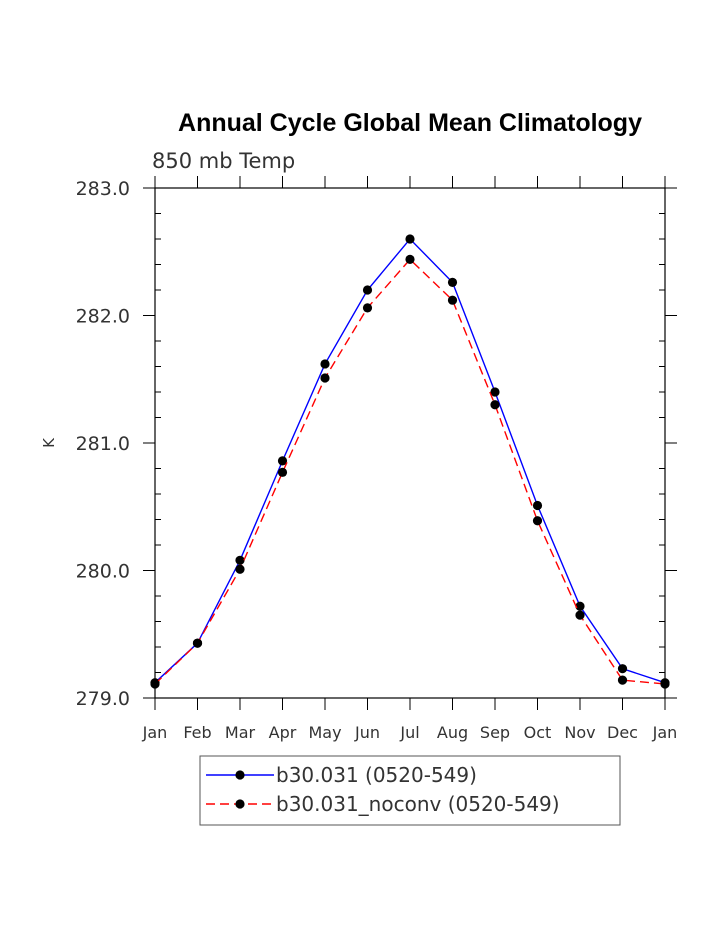 The width and height of the screenshot is (723, 935). I want to click on x-tick-label: Sep, so click(495, 732).